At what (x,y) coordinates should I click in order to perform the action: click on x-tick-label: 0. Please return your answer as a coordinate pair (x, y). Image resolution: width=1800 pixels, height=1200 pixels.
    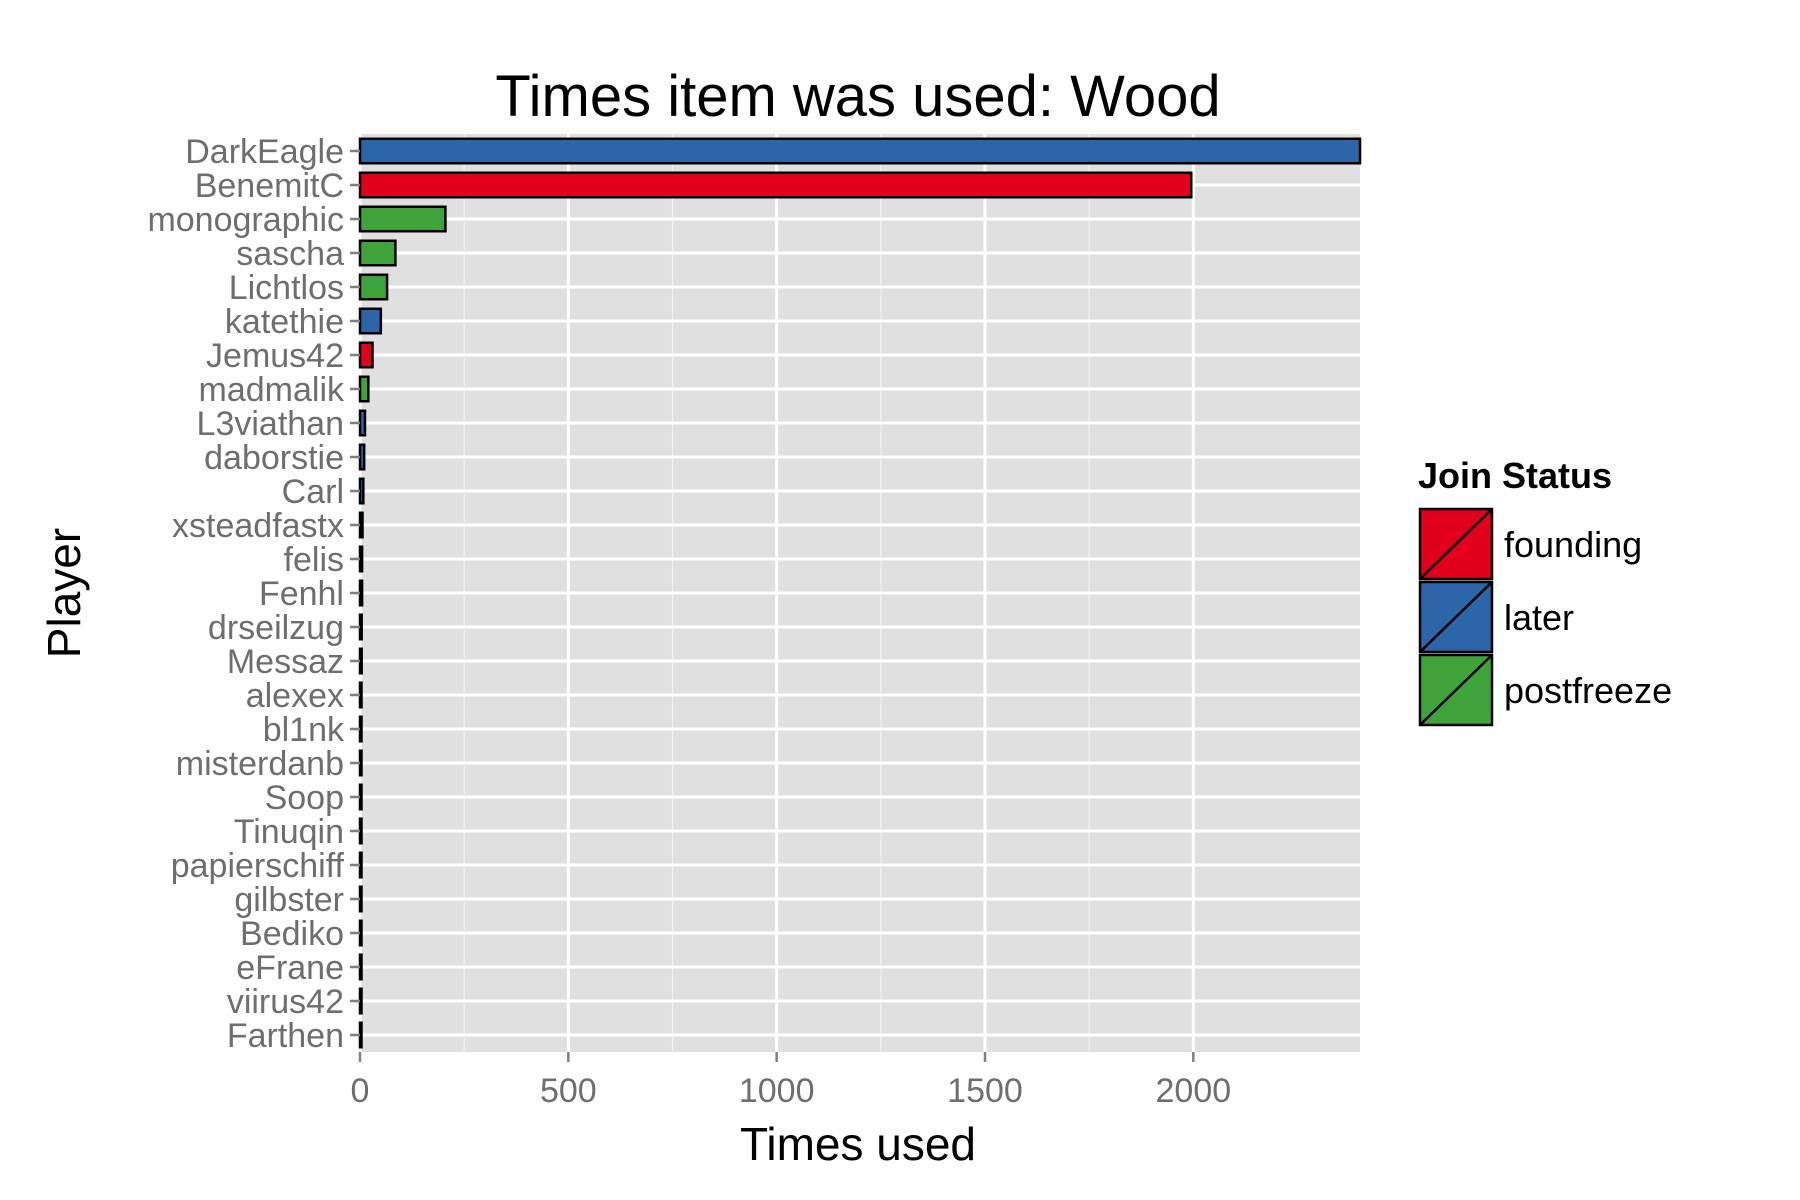
    Looking at the image, I should click on (360, 1091).